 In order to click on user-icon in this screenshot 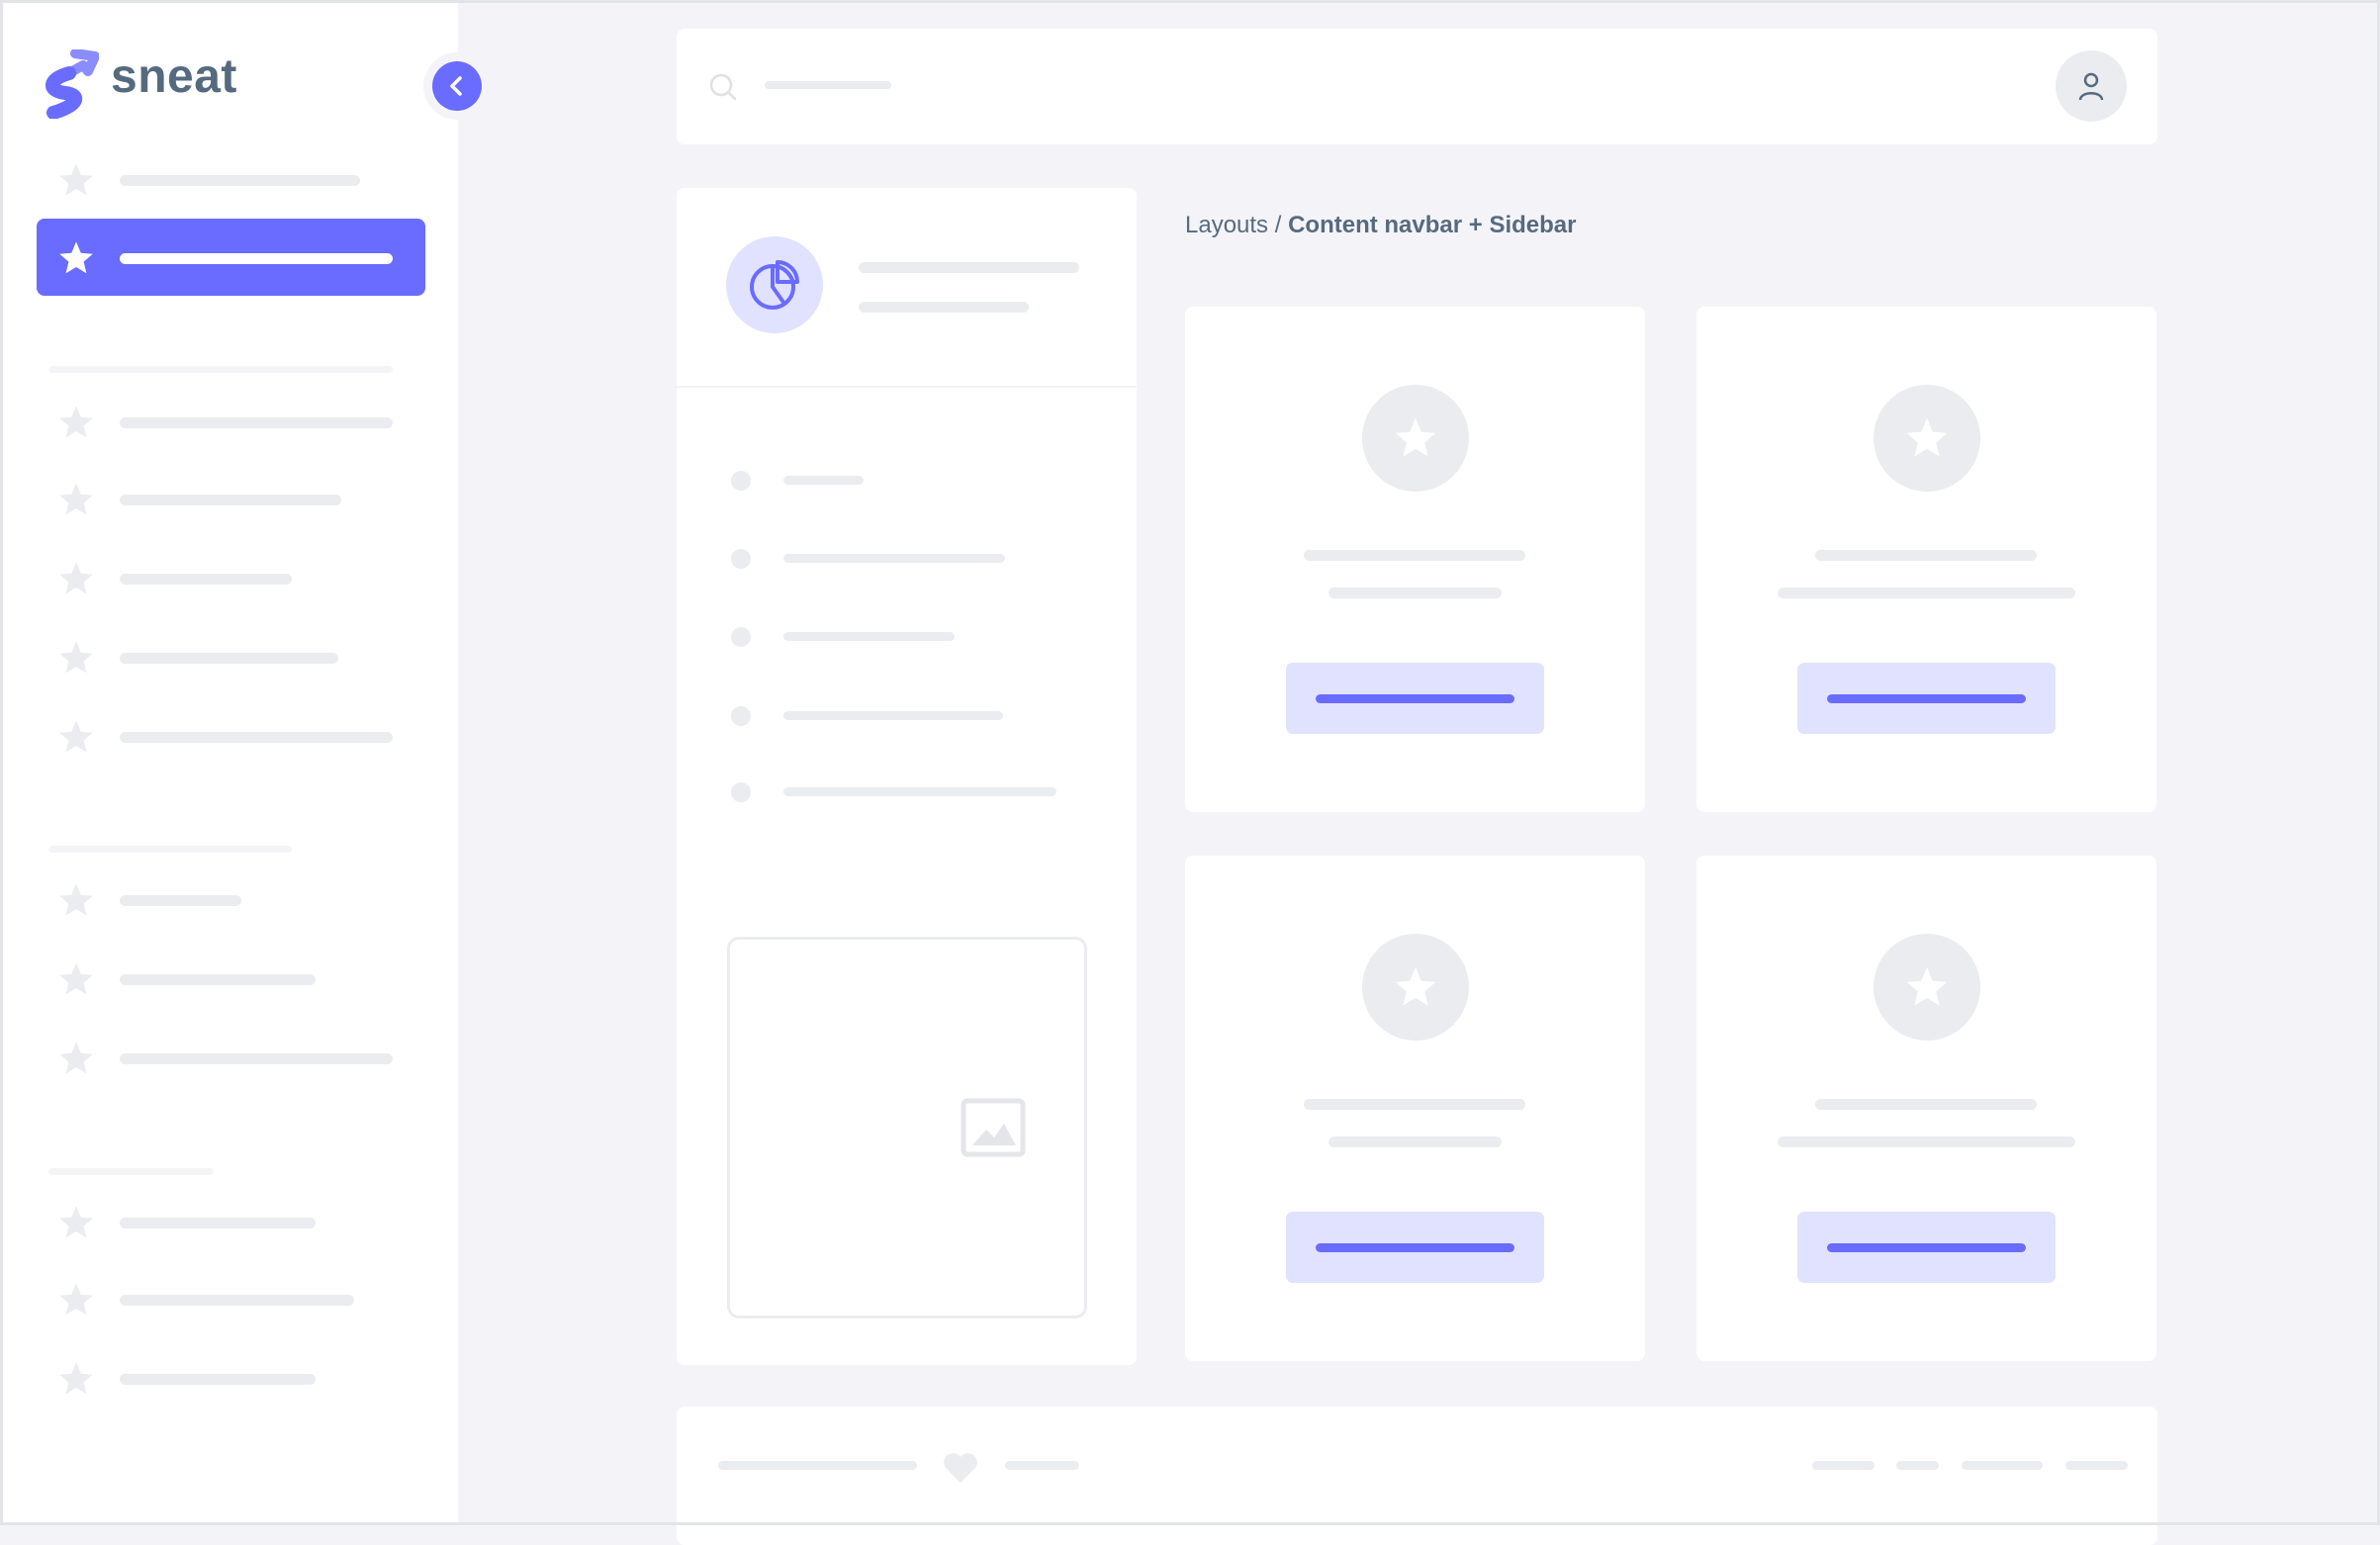, I will do `click(2091, 86)`.